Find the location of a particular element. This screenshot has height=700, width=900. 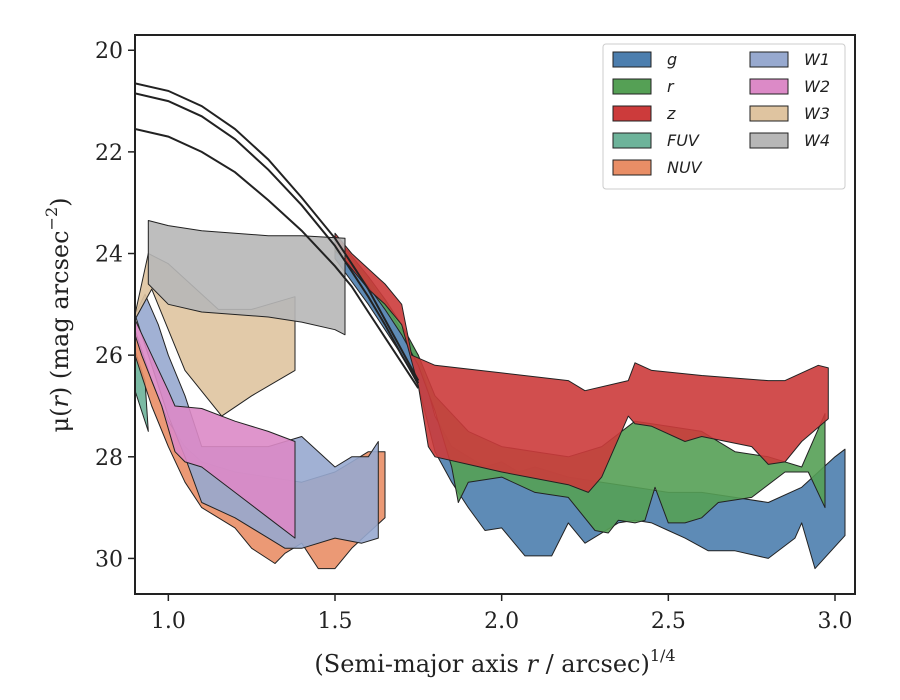

x-tick-label: 1.0 is located at coordinates (168, 621).